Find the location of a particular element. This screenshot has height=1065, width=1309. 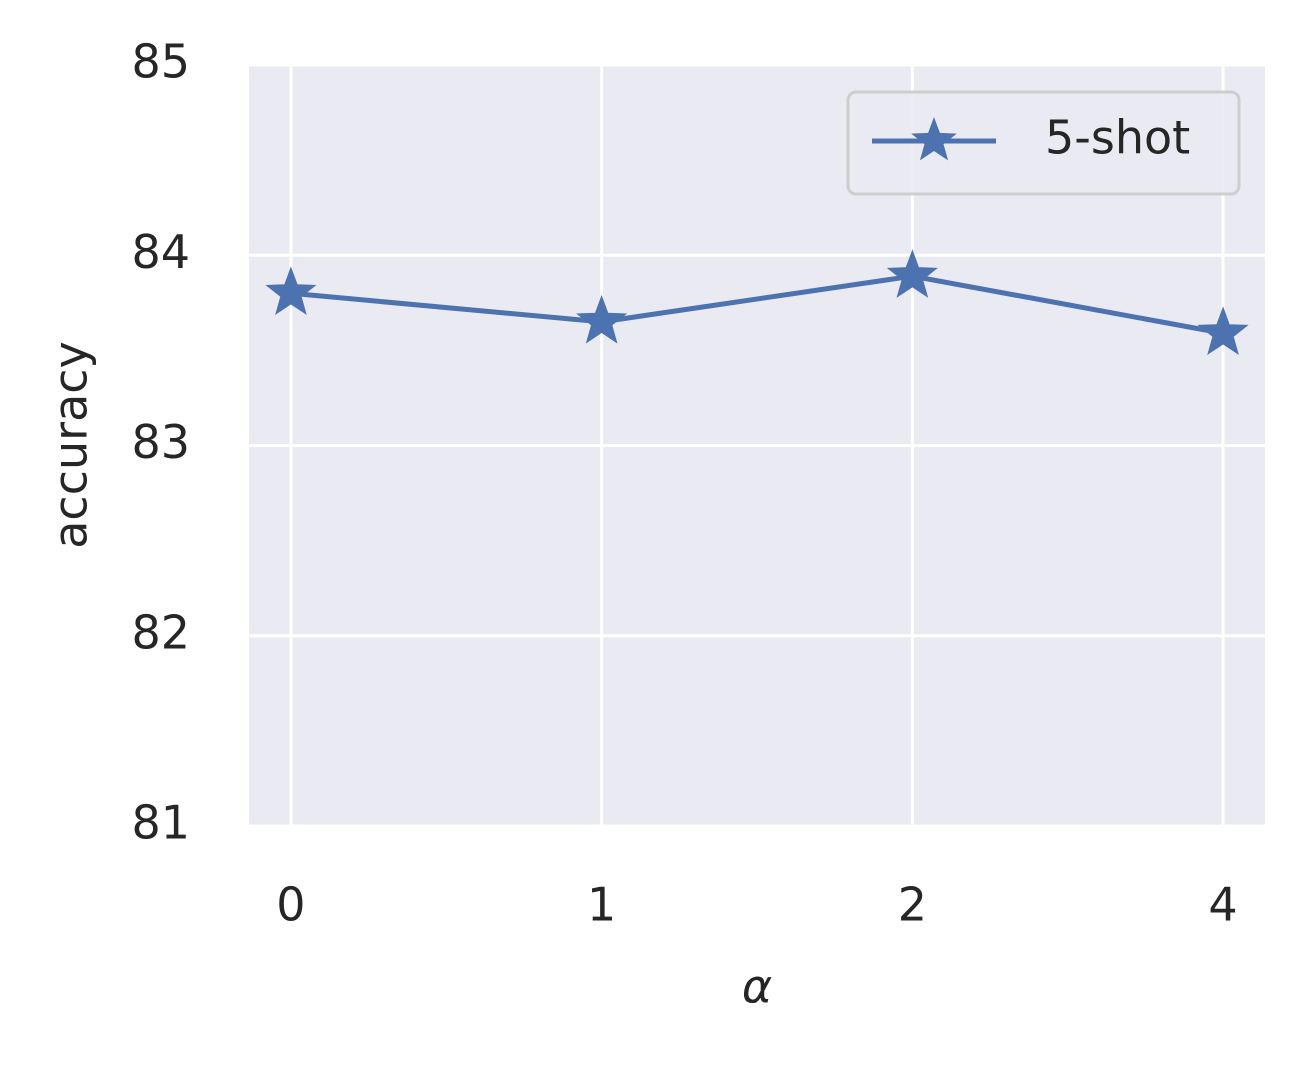

y-tick-label: 82 is located at coordinates (160, 632).